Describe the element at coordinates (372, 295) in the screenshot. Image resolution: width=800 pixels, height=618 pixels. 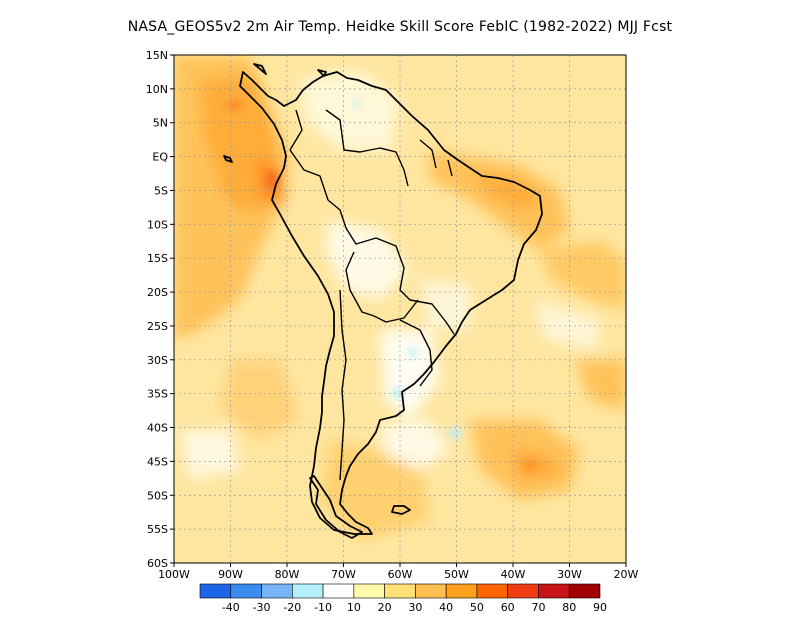
I see `country-borders` at that location.